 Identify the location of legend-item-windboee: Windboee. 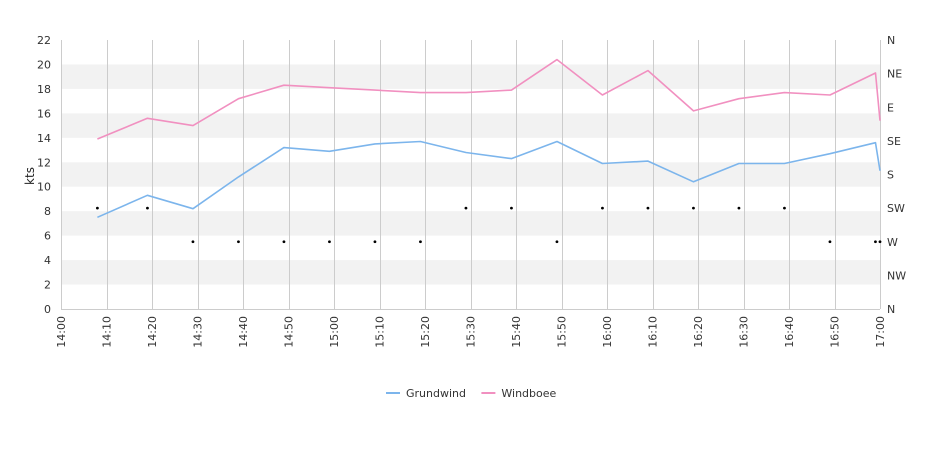
(519, 393).